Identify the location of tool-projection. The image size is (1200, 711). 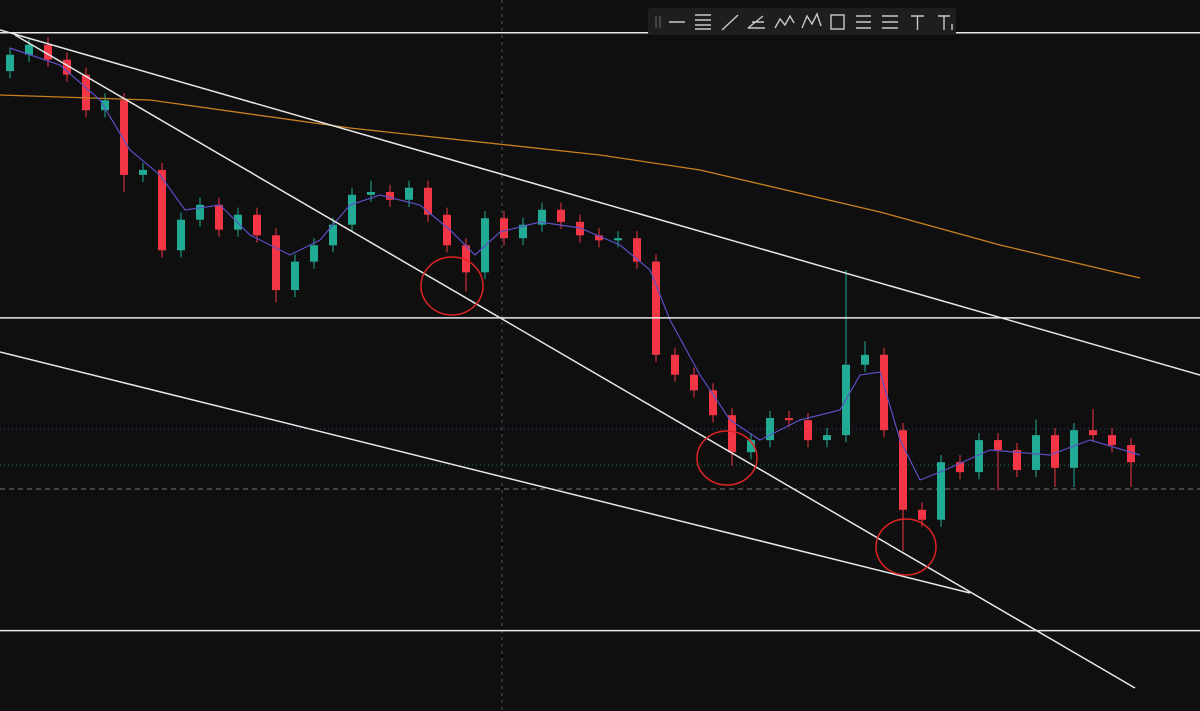
(890, 22).